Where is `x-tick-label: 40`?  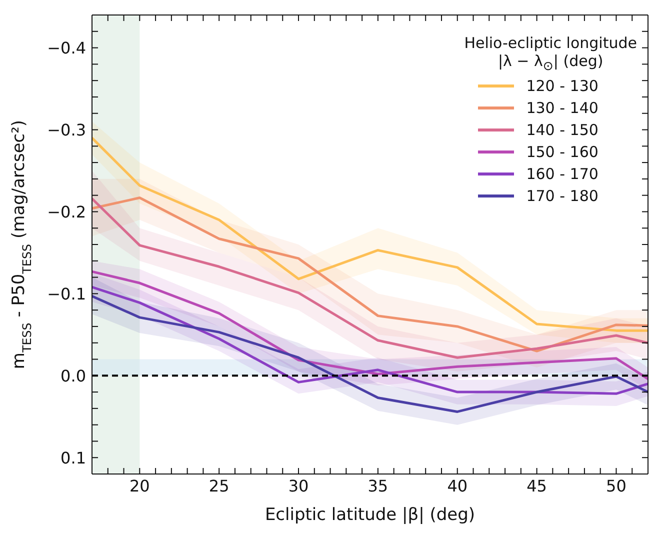 x-tick-label: 40 is located at coordinates (457, 486).